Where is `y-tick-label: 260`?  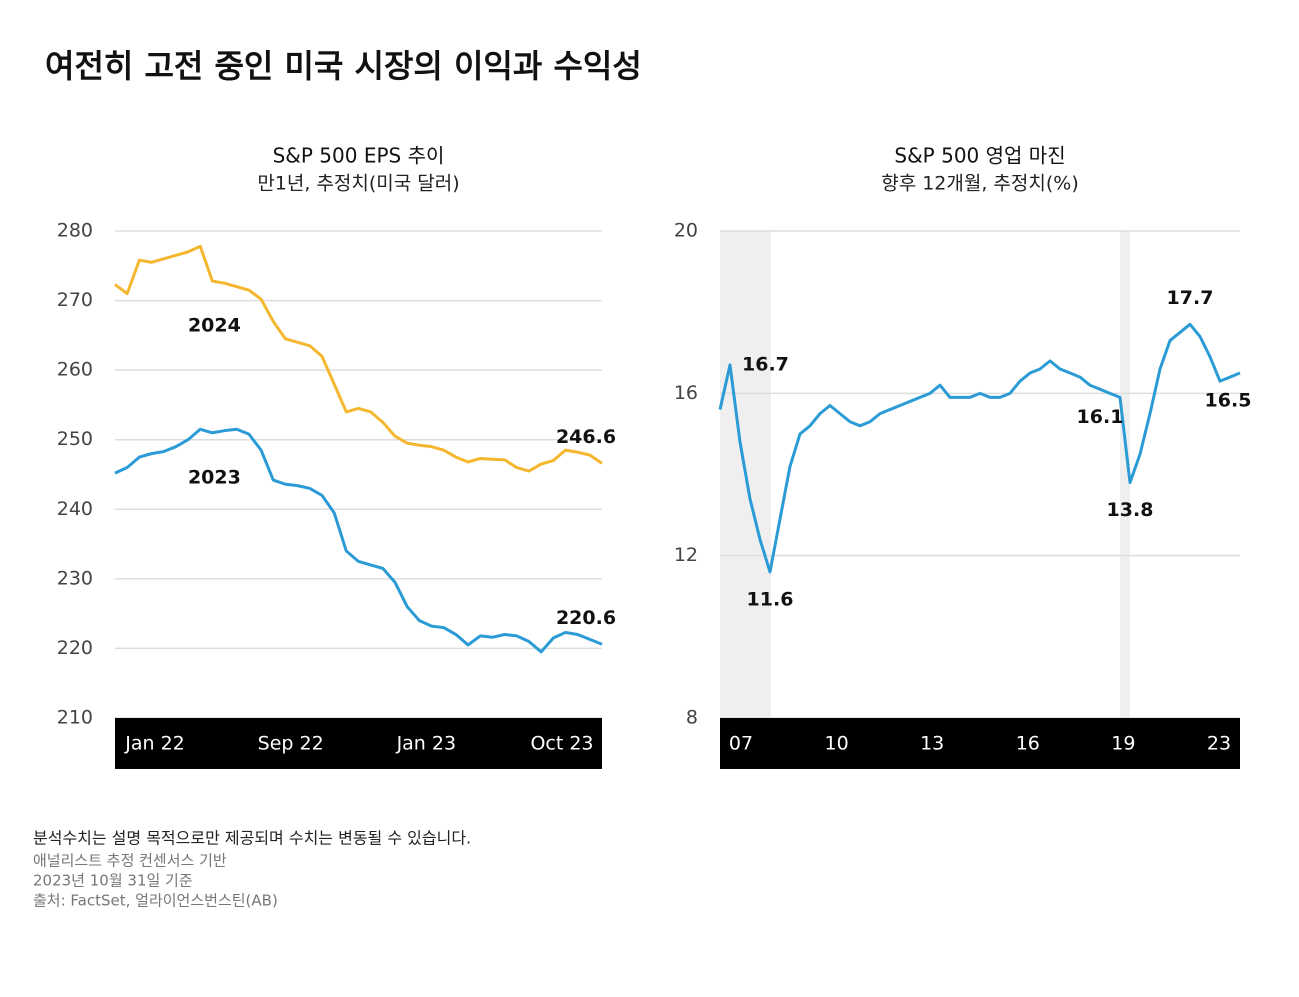 y-tick-label: 260 is located at coordinates (75, 370).